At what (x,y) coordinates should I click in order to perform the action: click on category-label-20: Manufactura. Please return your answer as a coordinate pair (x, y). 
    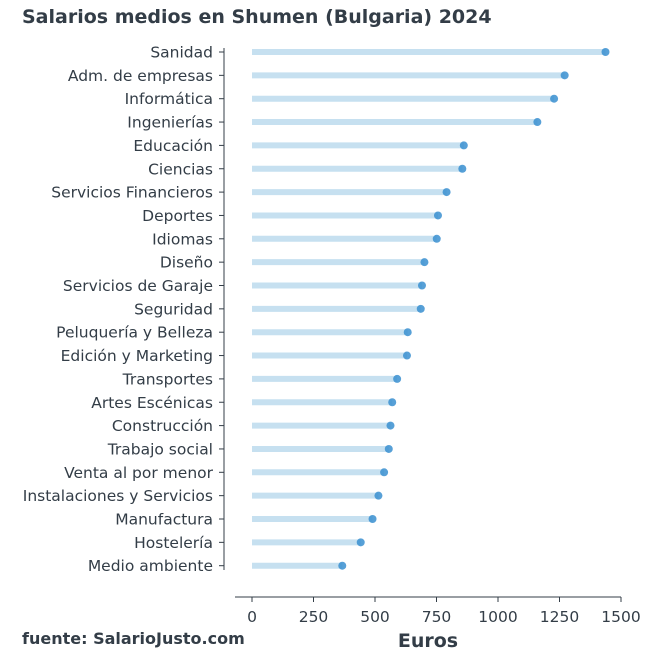
    Looking at the image, I should click on (164, 520).